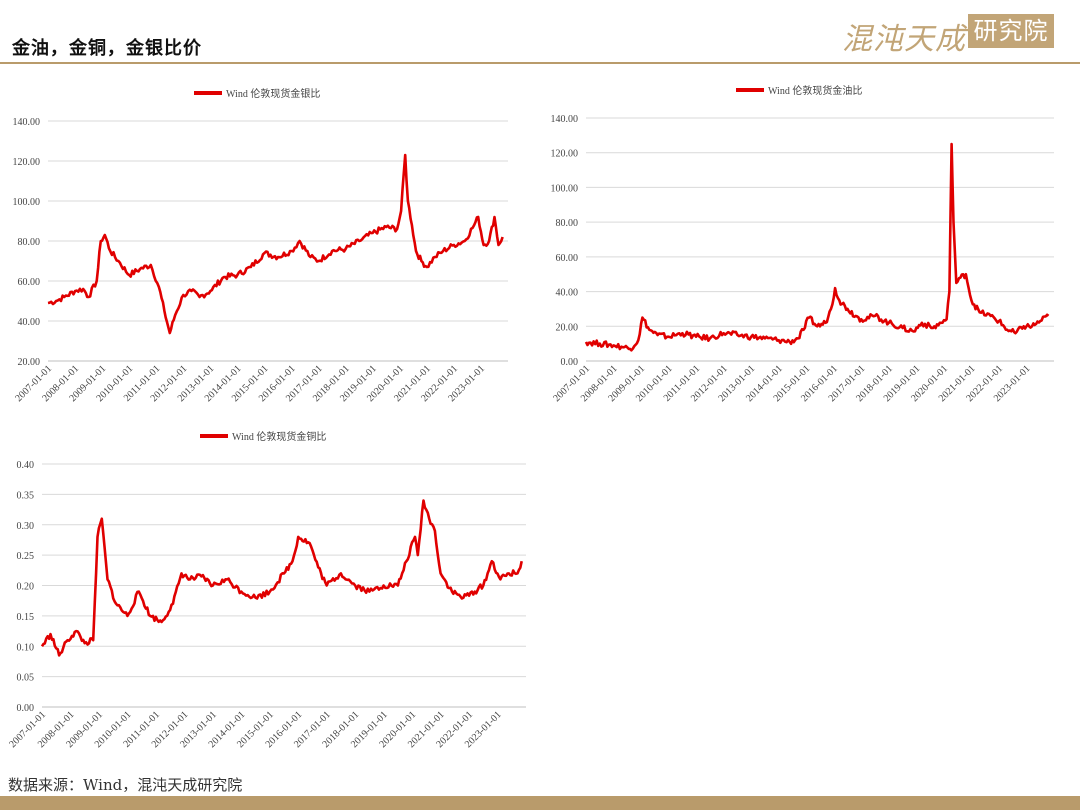 The height and width of the screenshot is (810, 1080). I want to click on brand-logo: 混沌天成 研究院, so click(949, 34).